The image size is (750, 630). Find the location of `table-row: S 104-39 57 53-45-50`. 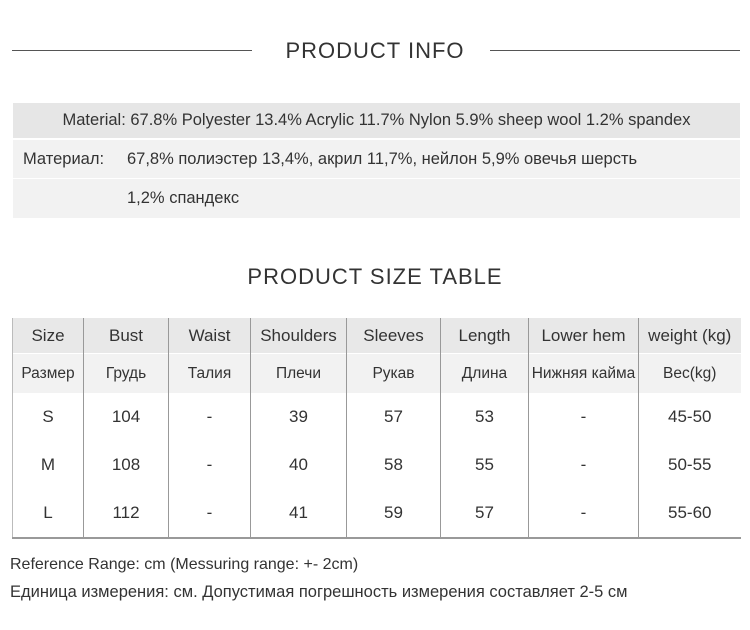

table-row: S 104-39 57 53-45-50 is located at coordinates (376, 417).